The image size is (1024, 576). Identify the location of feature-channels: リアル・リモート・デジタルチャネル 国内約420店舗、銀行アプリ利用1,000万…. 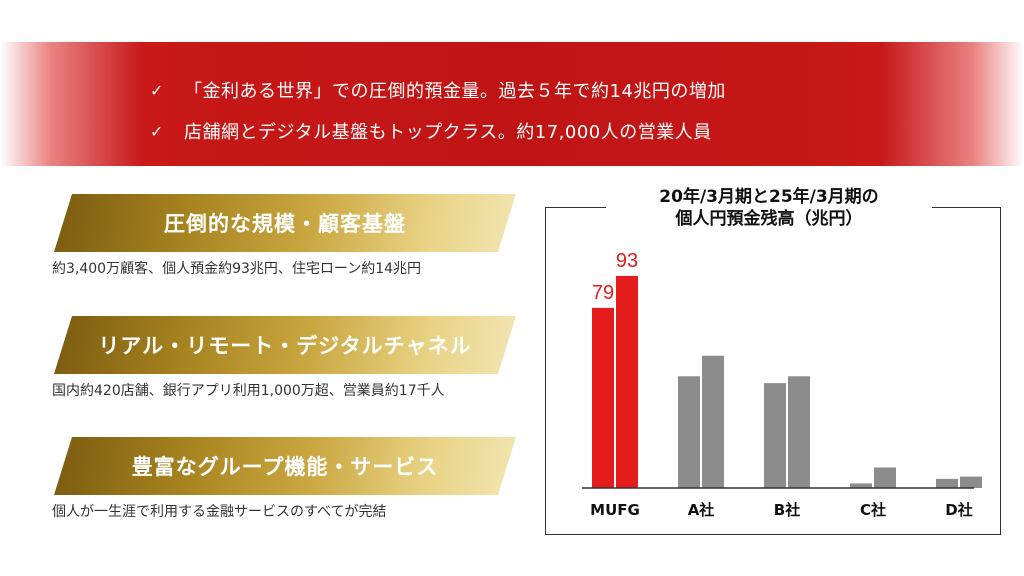
(284, 358).